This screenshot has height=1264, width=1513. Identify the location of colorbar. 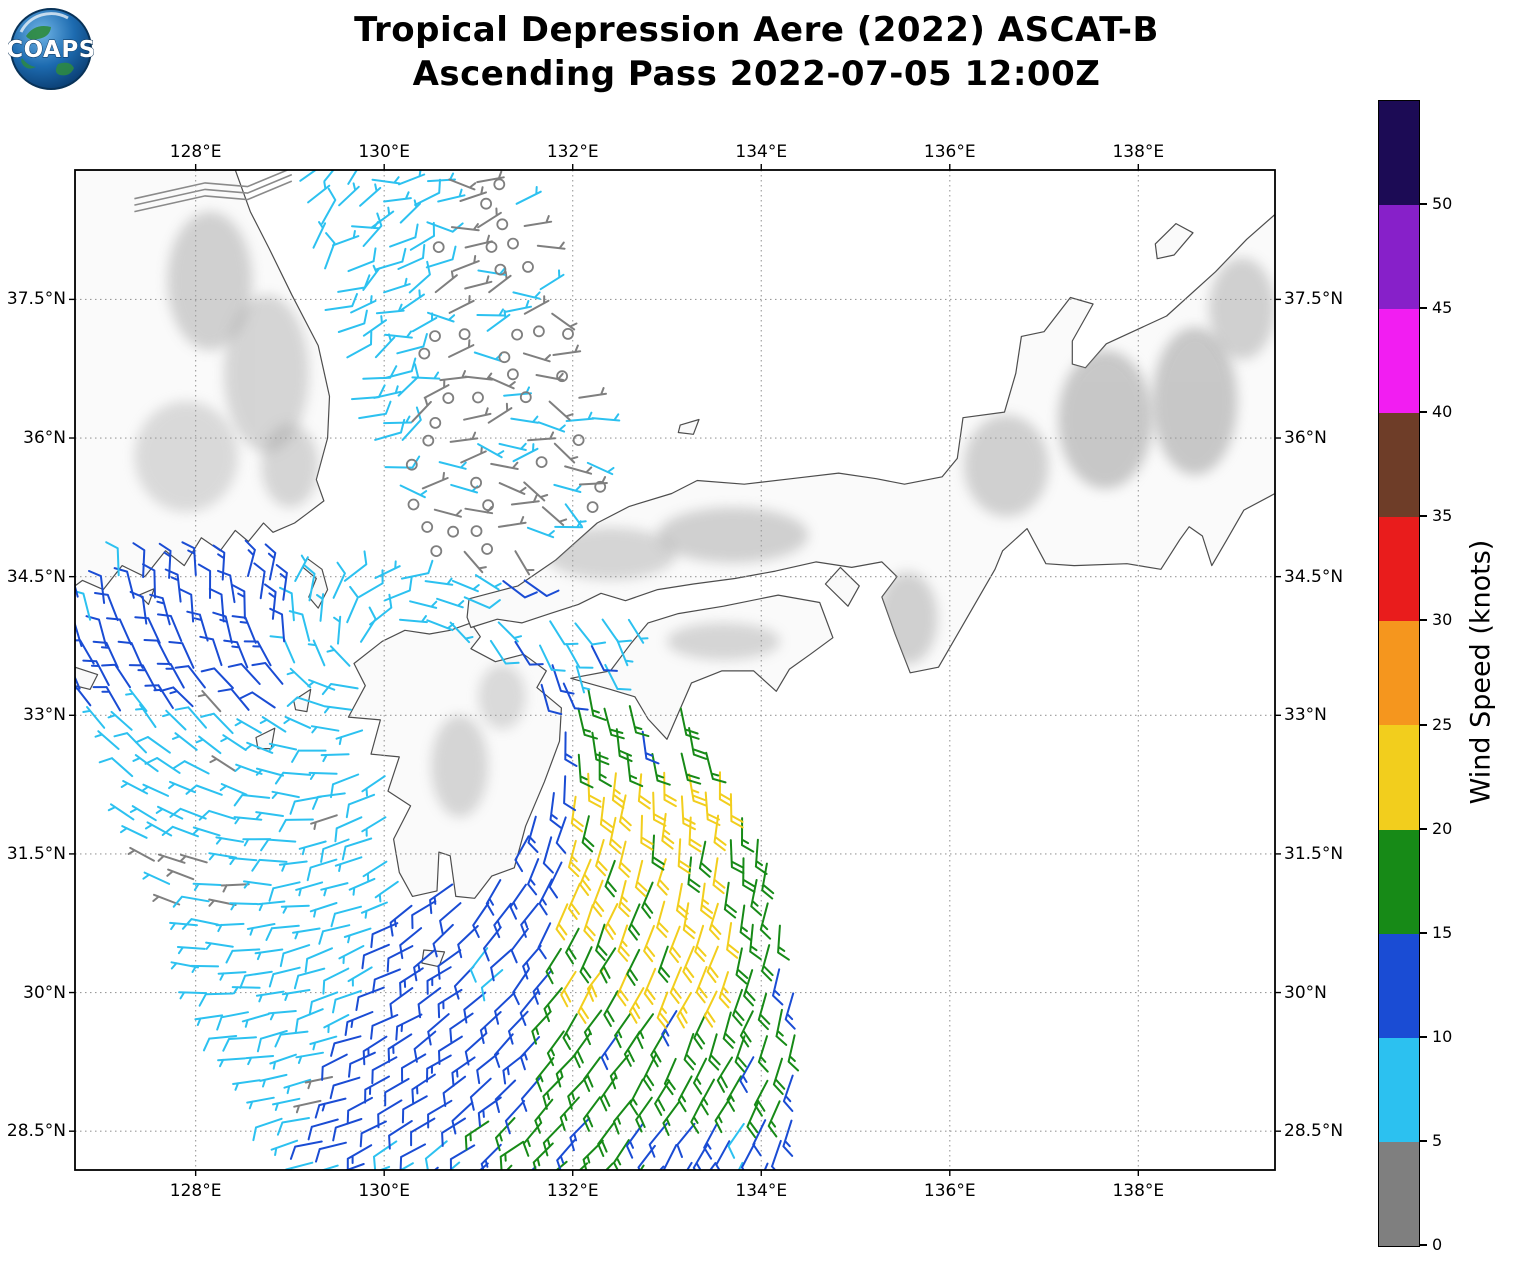
(1399, 673).